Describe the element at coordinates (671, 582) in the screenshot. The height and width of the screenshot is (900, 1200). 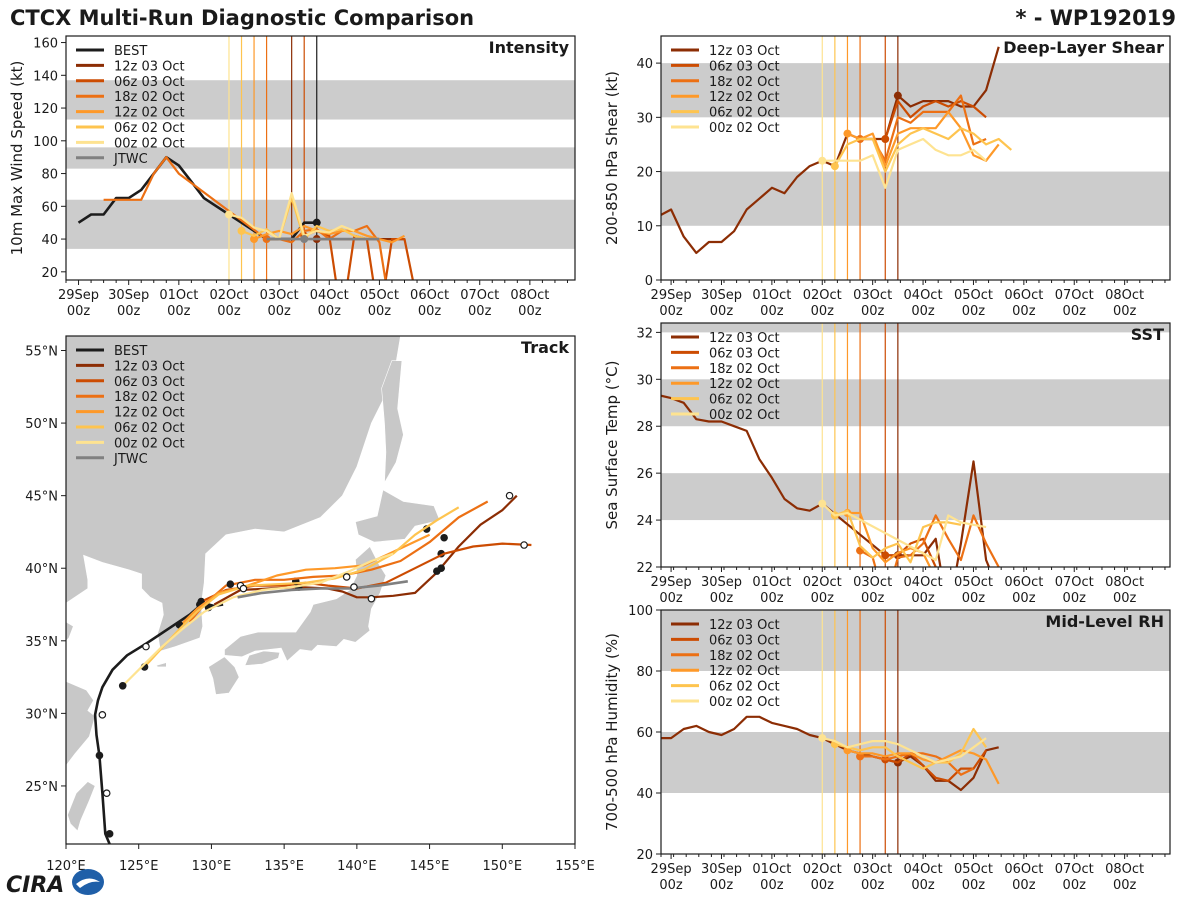
I see `x-tick-label: 29Sep` at that location.